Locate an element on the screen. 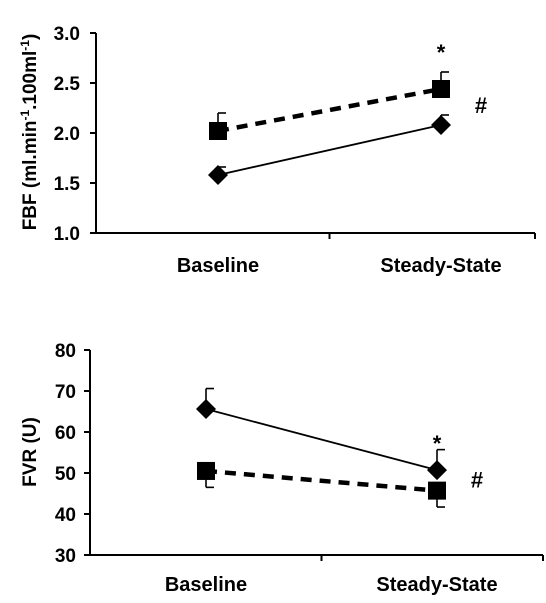  y-axis-label-sup1: -1 is located at coordinates (25, 115).